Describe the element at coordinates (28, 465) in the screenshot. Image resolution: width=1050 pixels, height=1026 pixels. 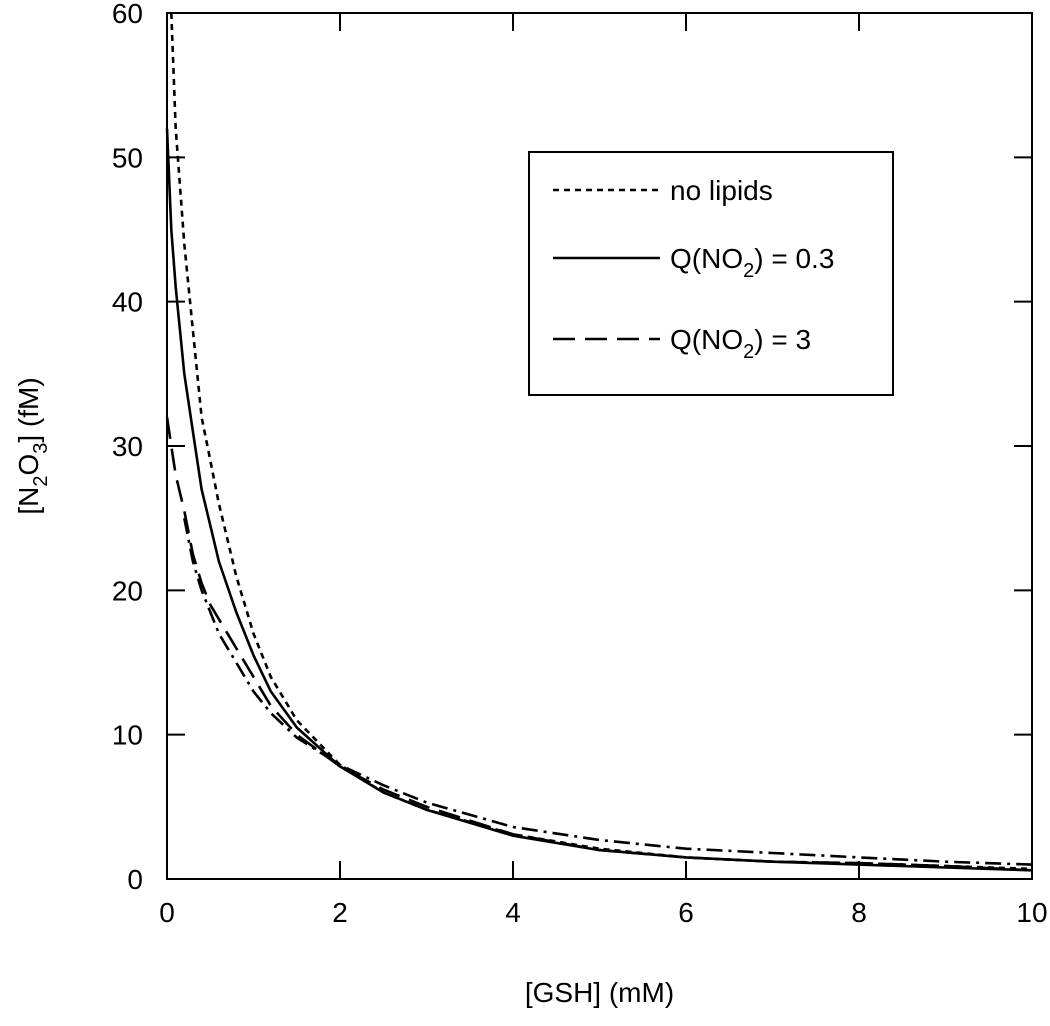
I see `y-axis-title-part-2: O` at that location.